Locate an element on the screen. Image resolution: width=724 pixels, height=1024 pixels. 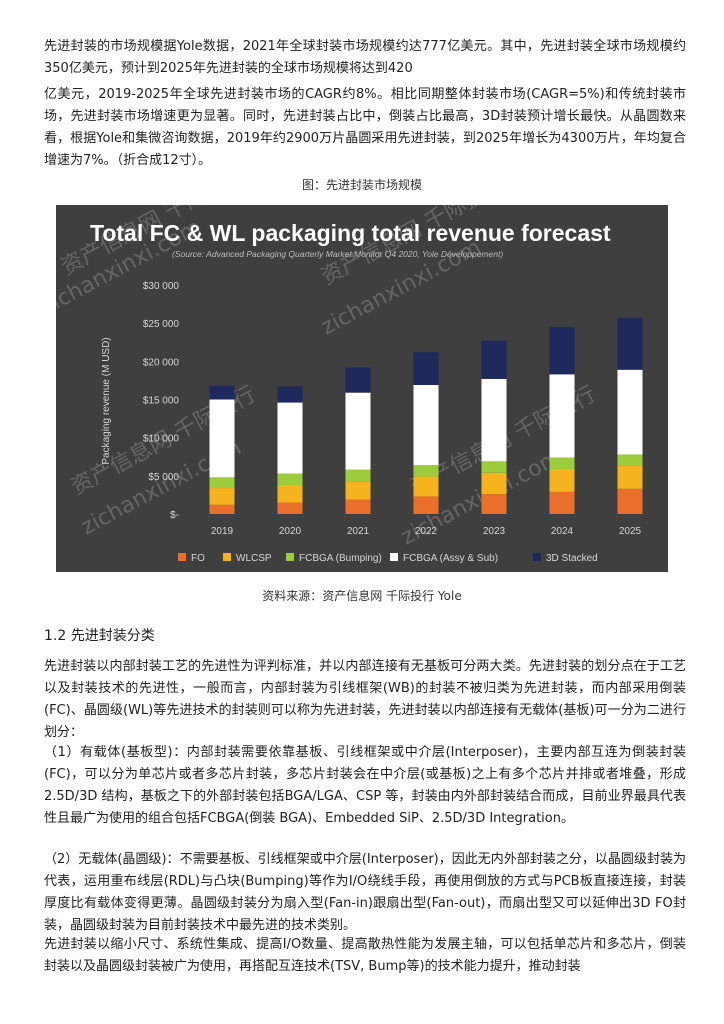
bar-fo-2020 is located at coordinates (290, 508).